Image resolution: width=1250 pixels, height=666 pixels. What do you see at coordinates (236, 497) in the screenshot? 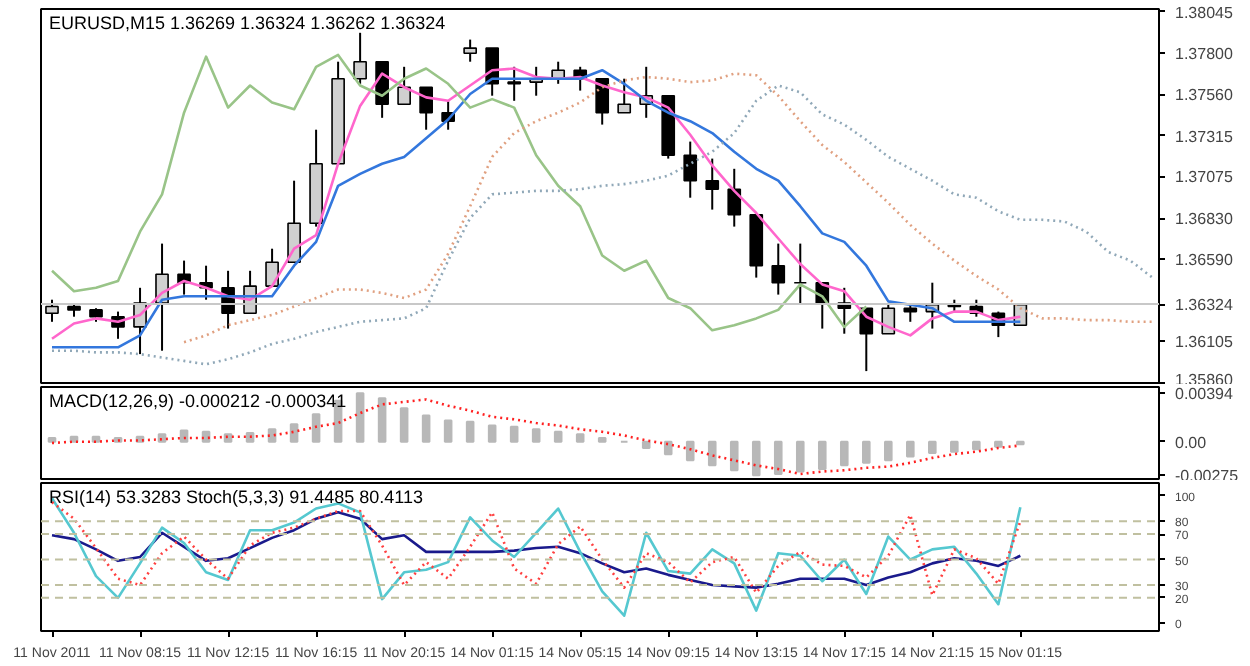
I see `chart-title: RSI(14) 53.3283 Stoch(5,3,3) 91.4485 80.4113` at bounding box center [236, 497].